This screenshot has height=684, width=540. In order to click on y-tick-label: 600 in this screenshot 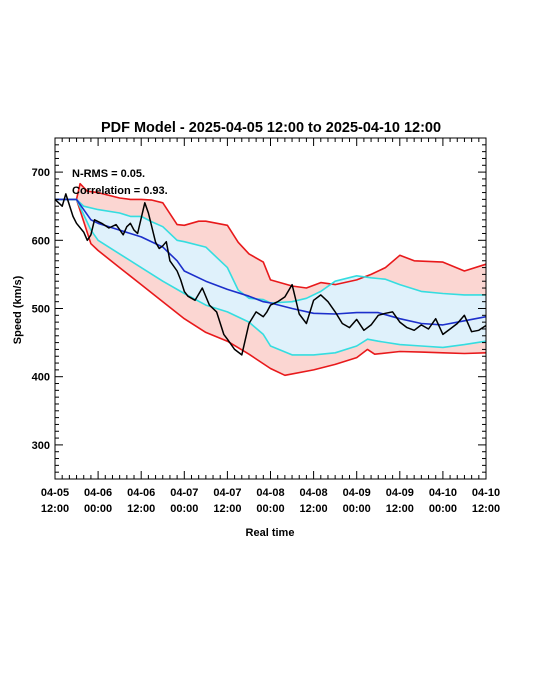, I will do `click(41, 241)`.